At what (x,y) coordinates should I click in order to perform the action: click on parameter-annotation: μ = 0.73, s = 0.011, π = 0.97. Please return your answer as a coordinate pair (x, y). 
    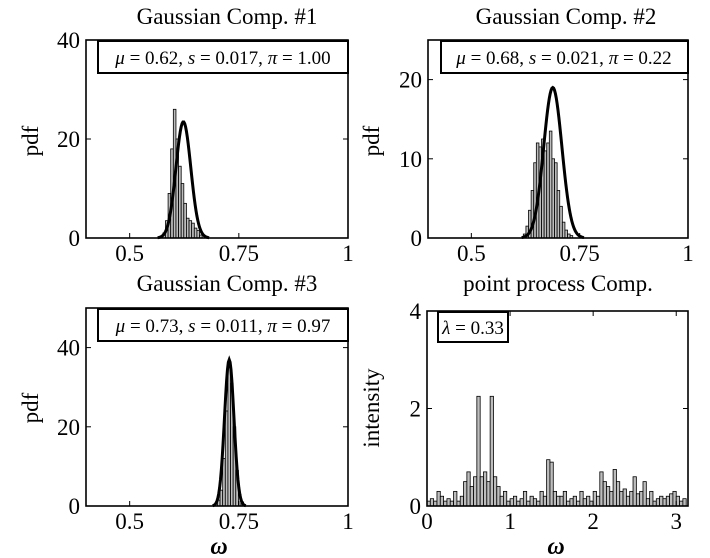
    Looking at the image, I should click on (223, 326).